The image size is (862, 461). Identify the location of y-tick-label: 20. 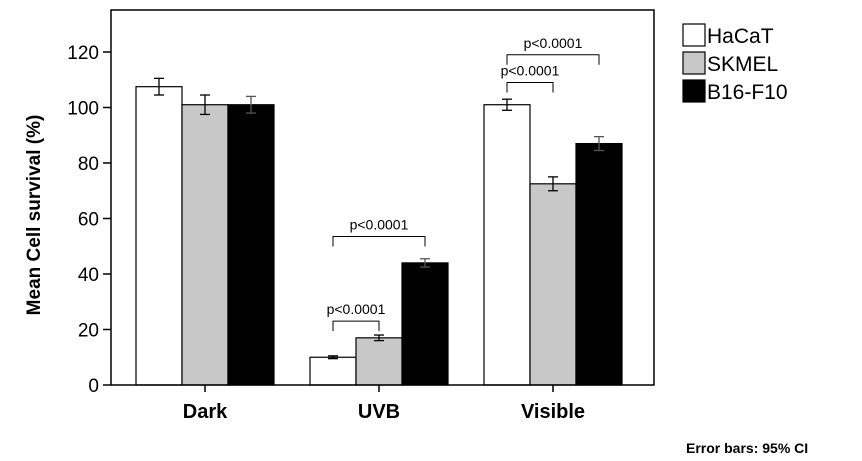
(88, 331).